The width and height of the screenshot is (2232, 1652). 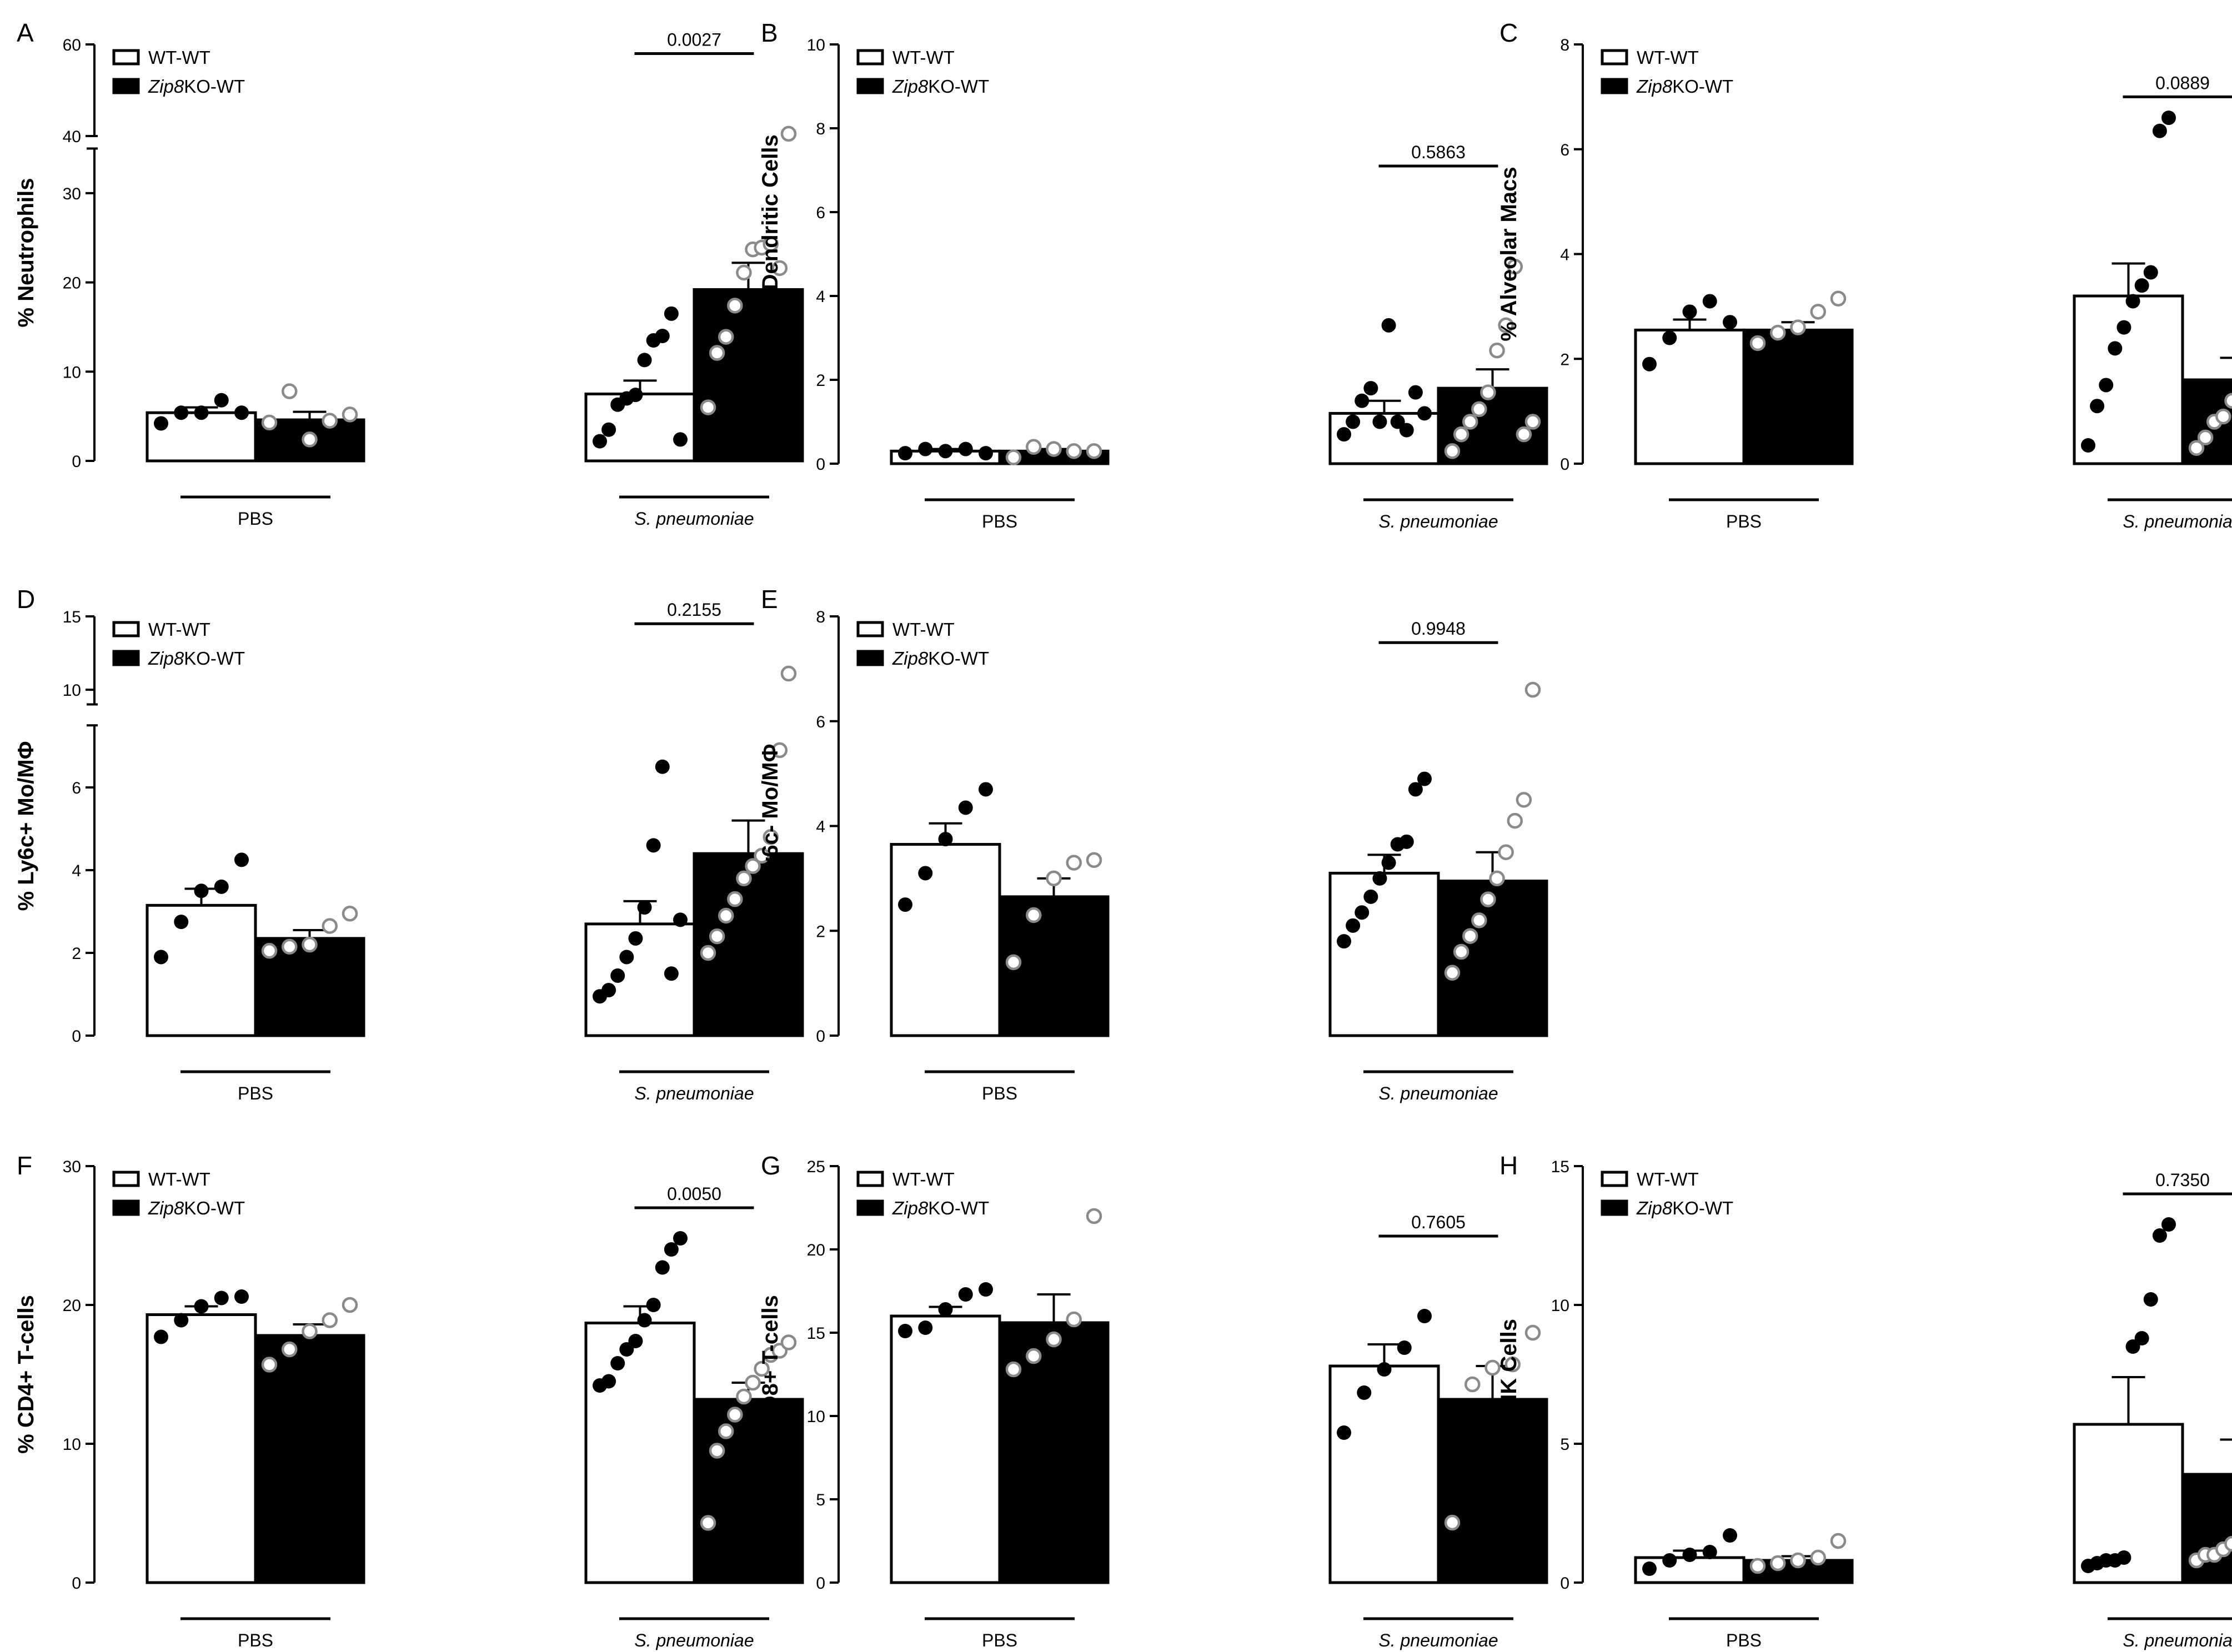 I want to click on y-tick-label: 2, so click(x=1564, y=359).